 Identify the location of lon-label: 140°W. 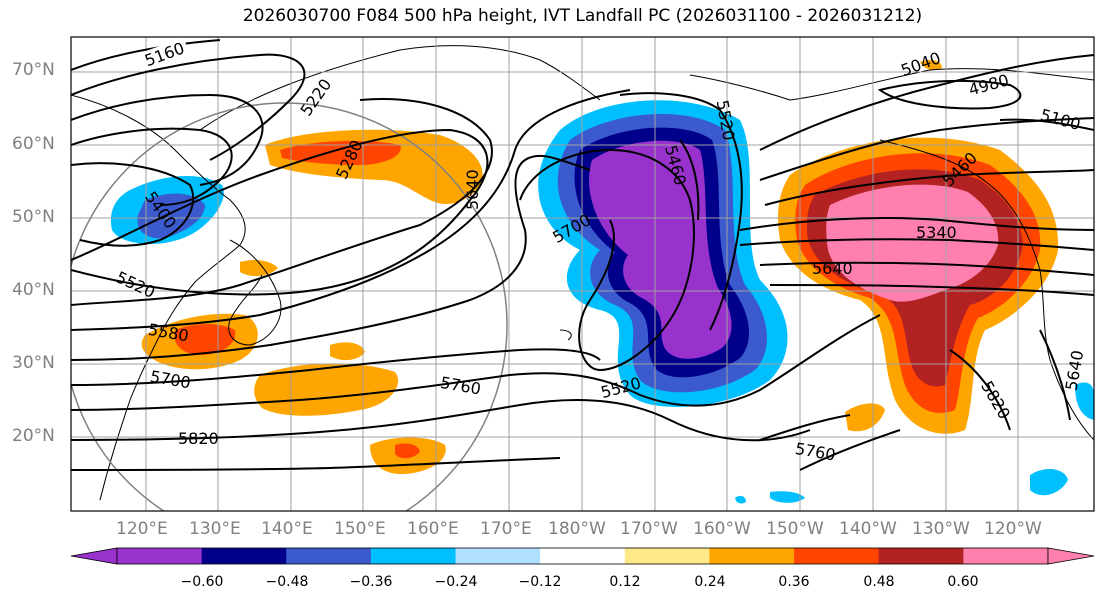
(868, 529).